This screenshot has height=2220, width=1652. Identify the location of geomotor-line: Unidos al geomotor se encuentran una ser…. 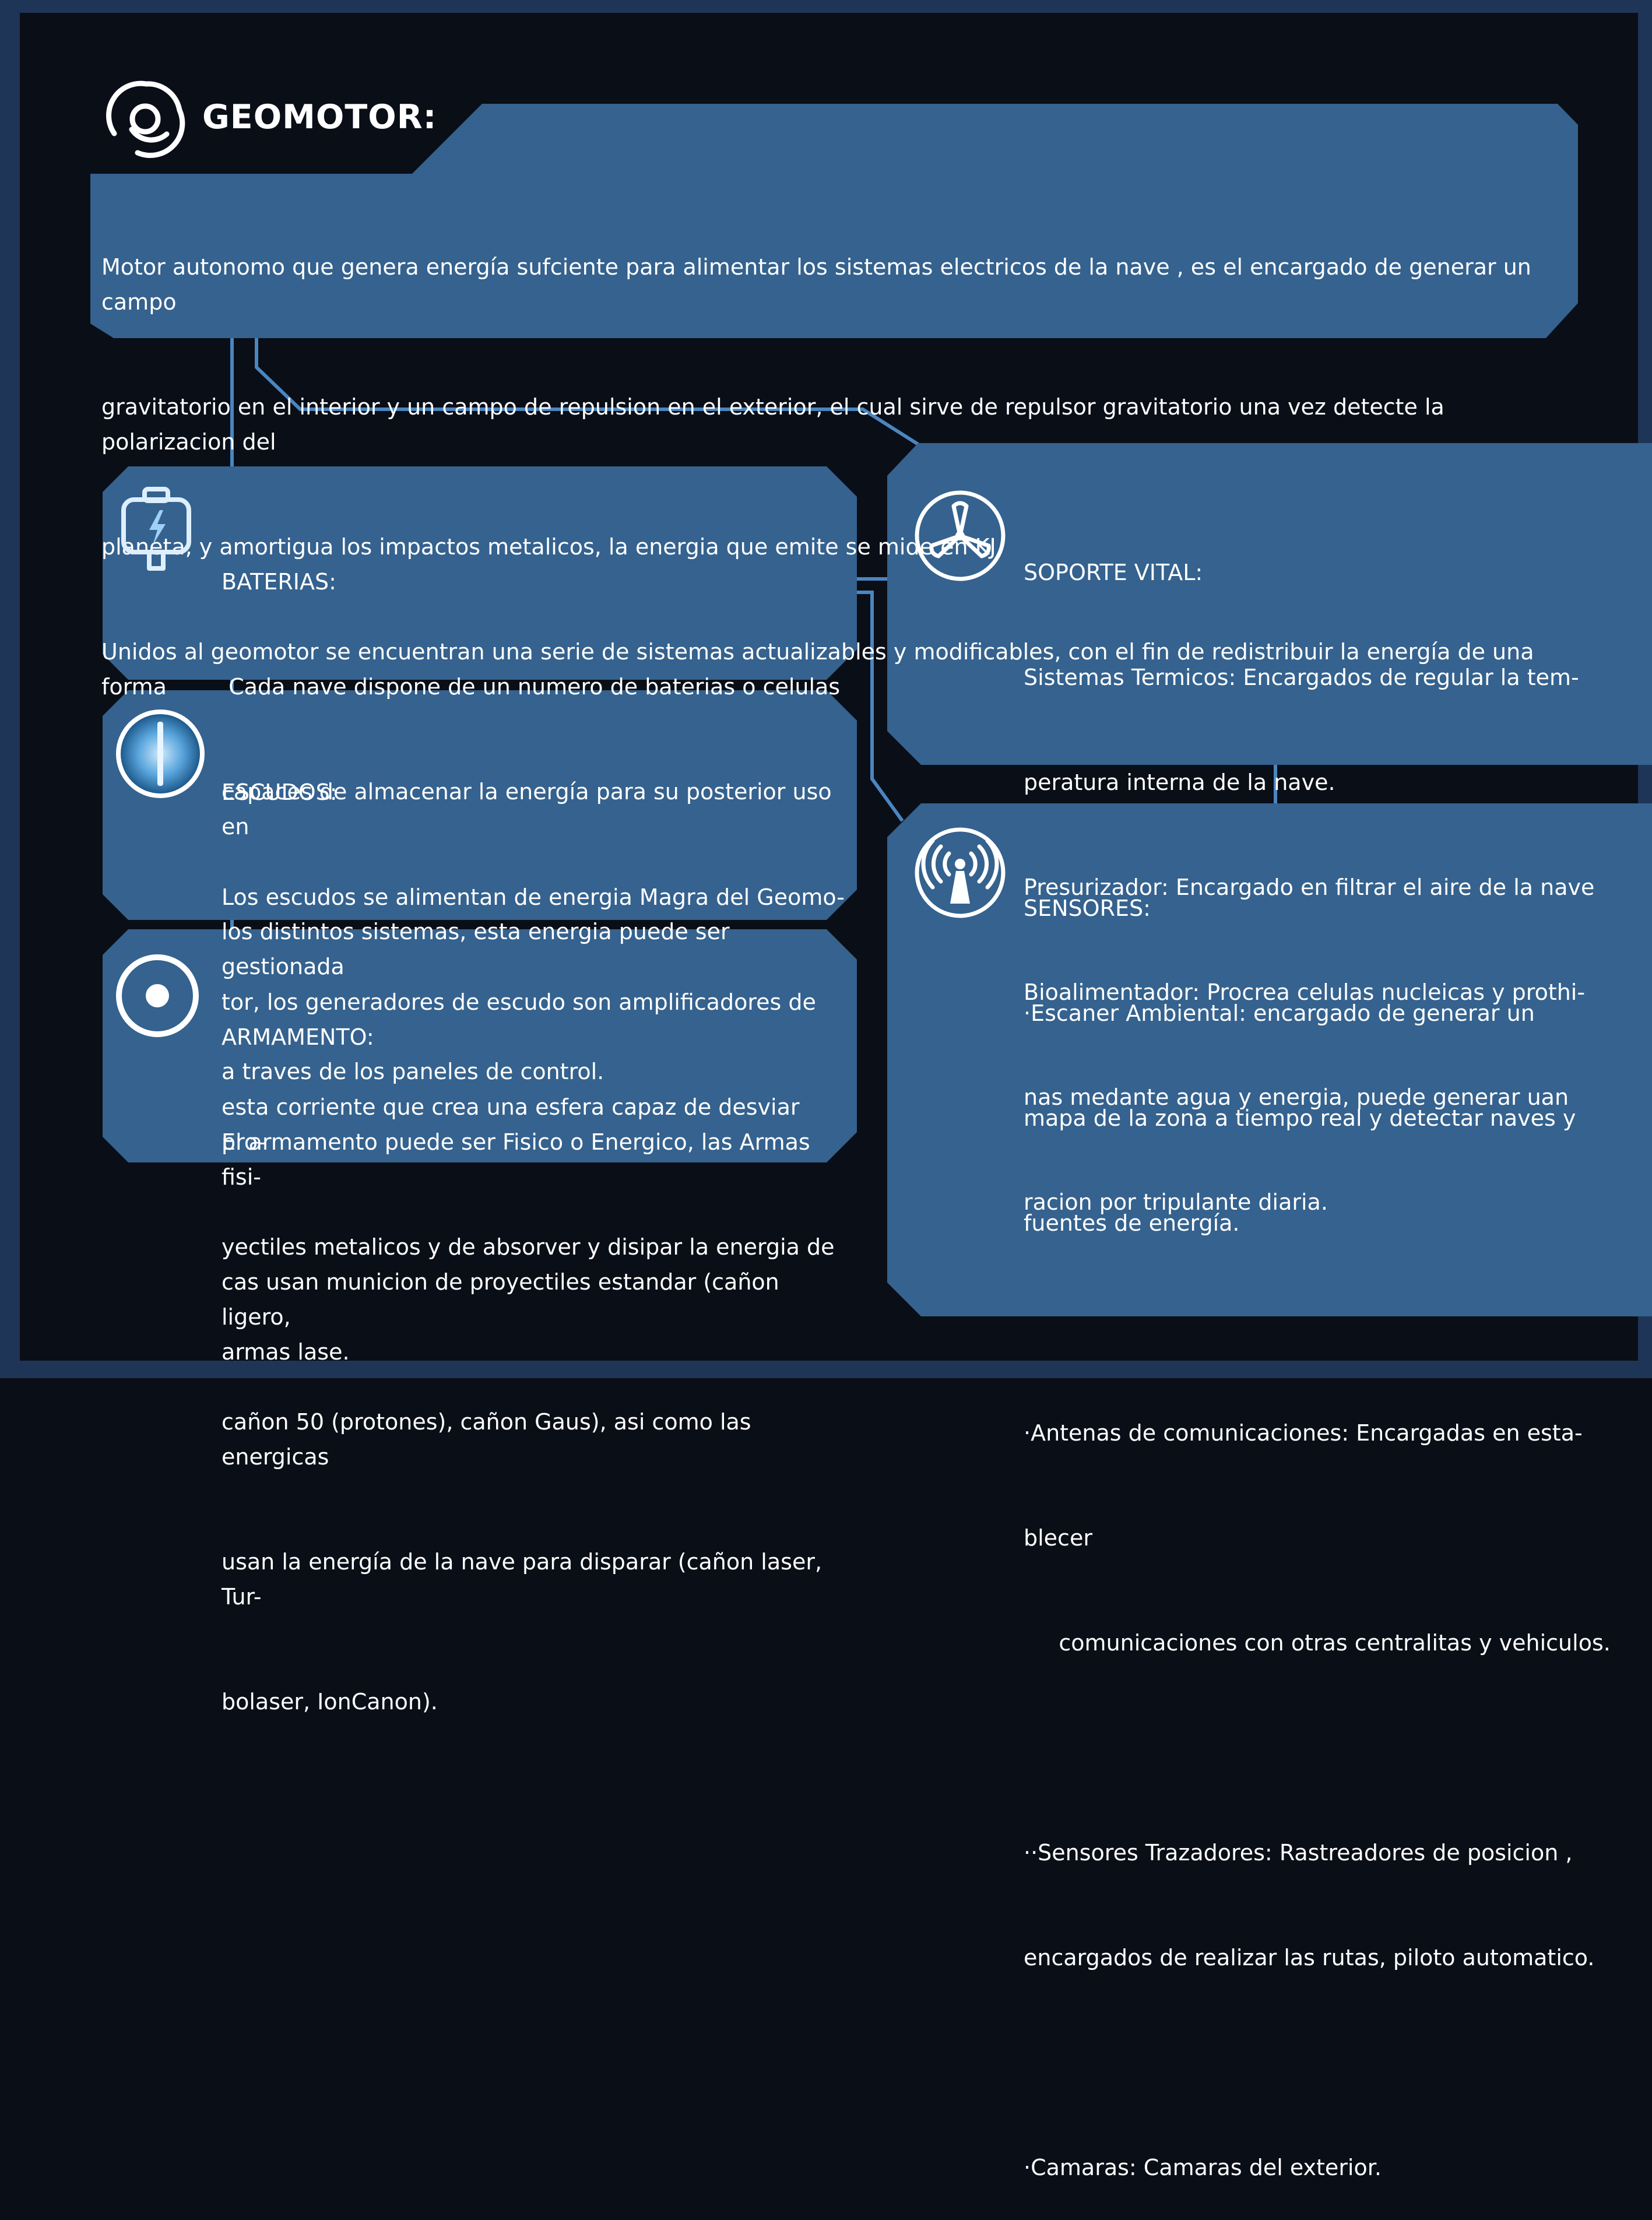
(821, 670).